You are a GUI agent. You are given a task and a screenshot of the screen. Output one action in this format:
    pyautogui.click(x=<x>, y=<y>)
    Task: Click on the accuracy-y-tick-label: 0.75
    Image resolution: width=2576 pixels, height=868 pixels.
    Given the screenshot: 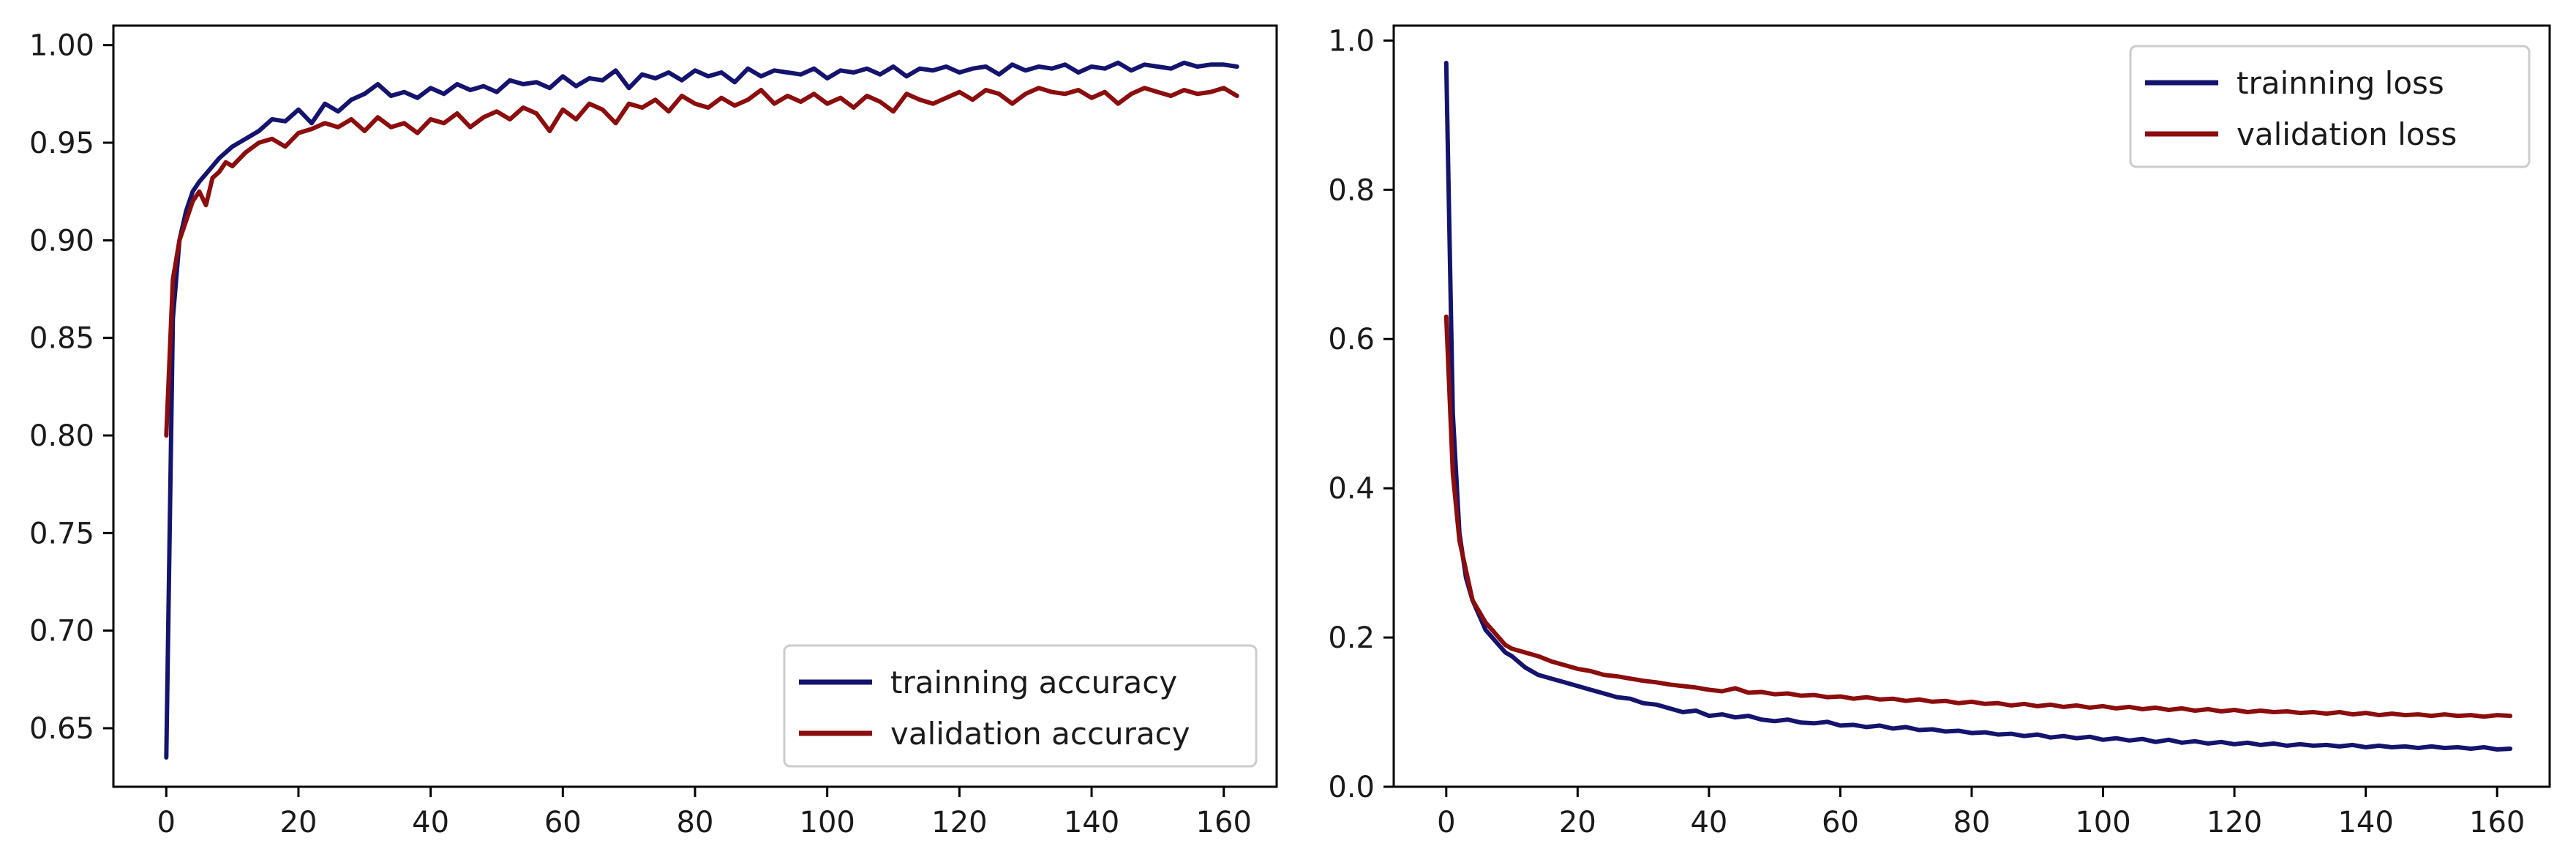 What is the action you would take?
    pyautogui.click(x=61, y=533)
    